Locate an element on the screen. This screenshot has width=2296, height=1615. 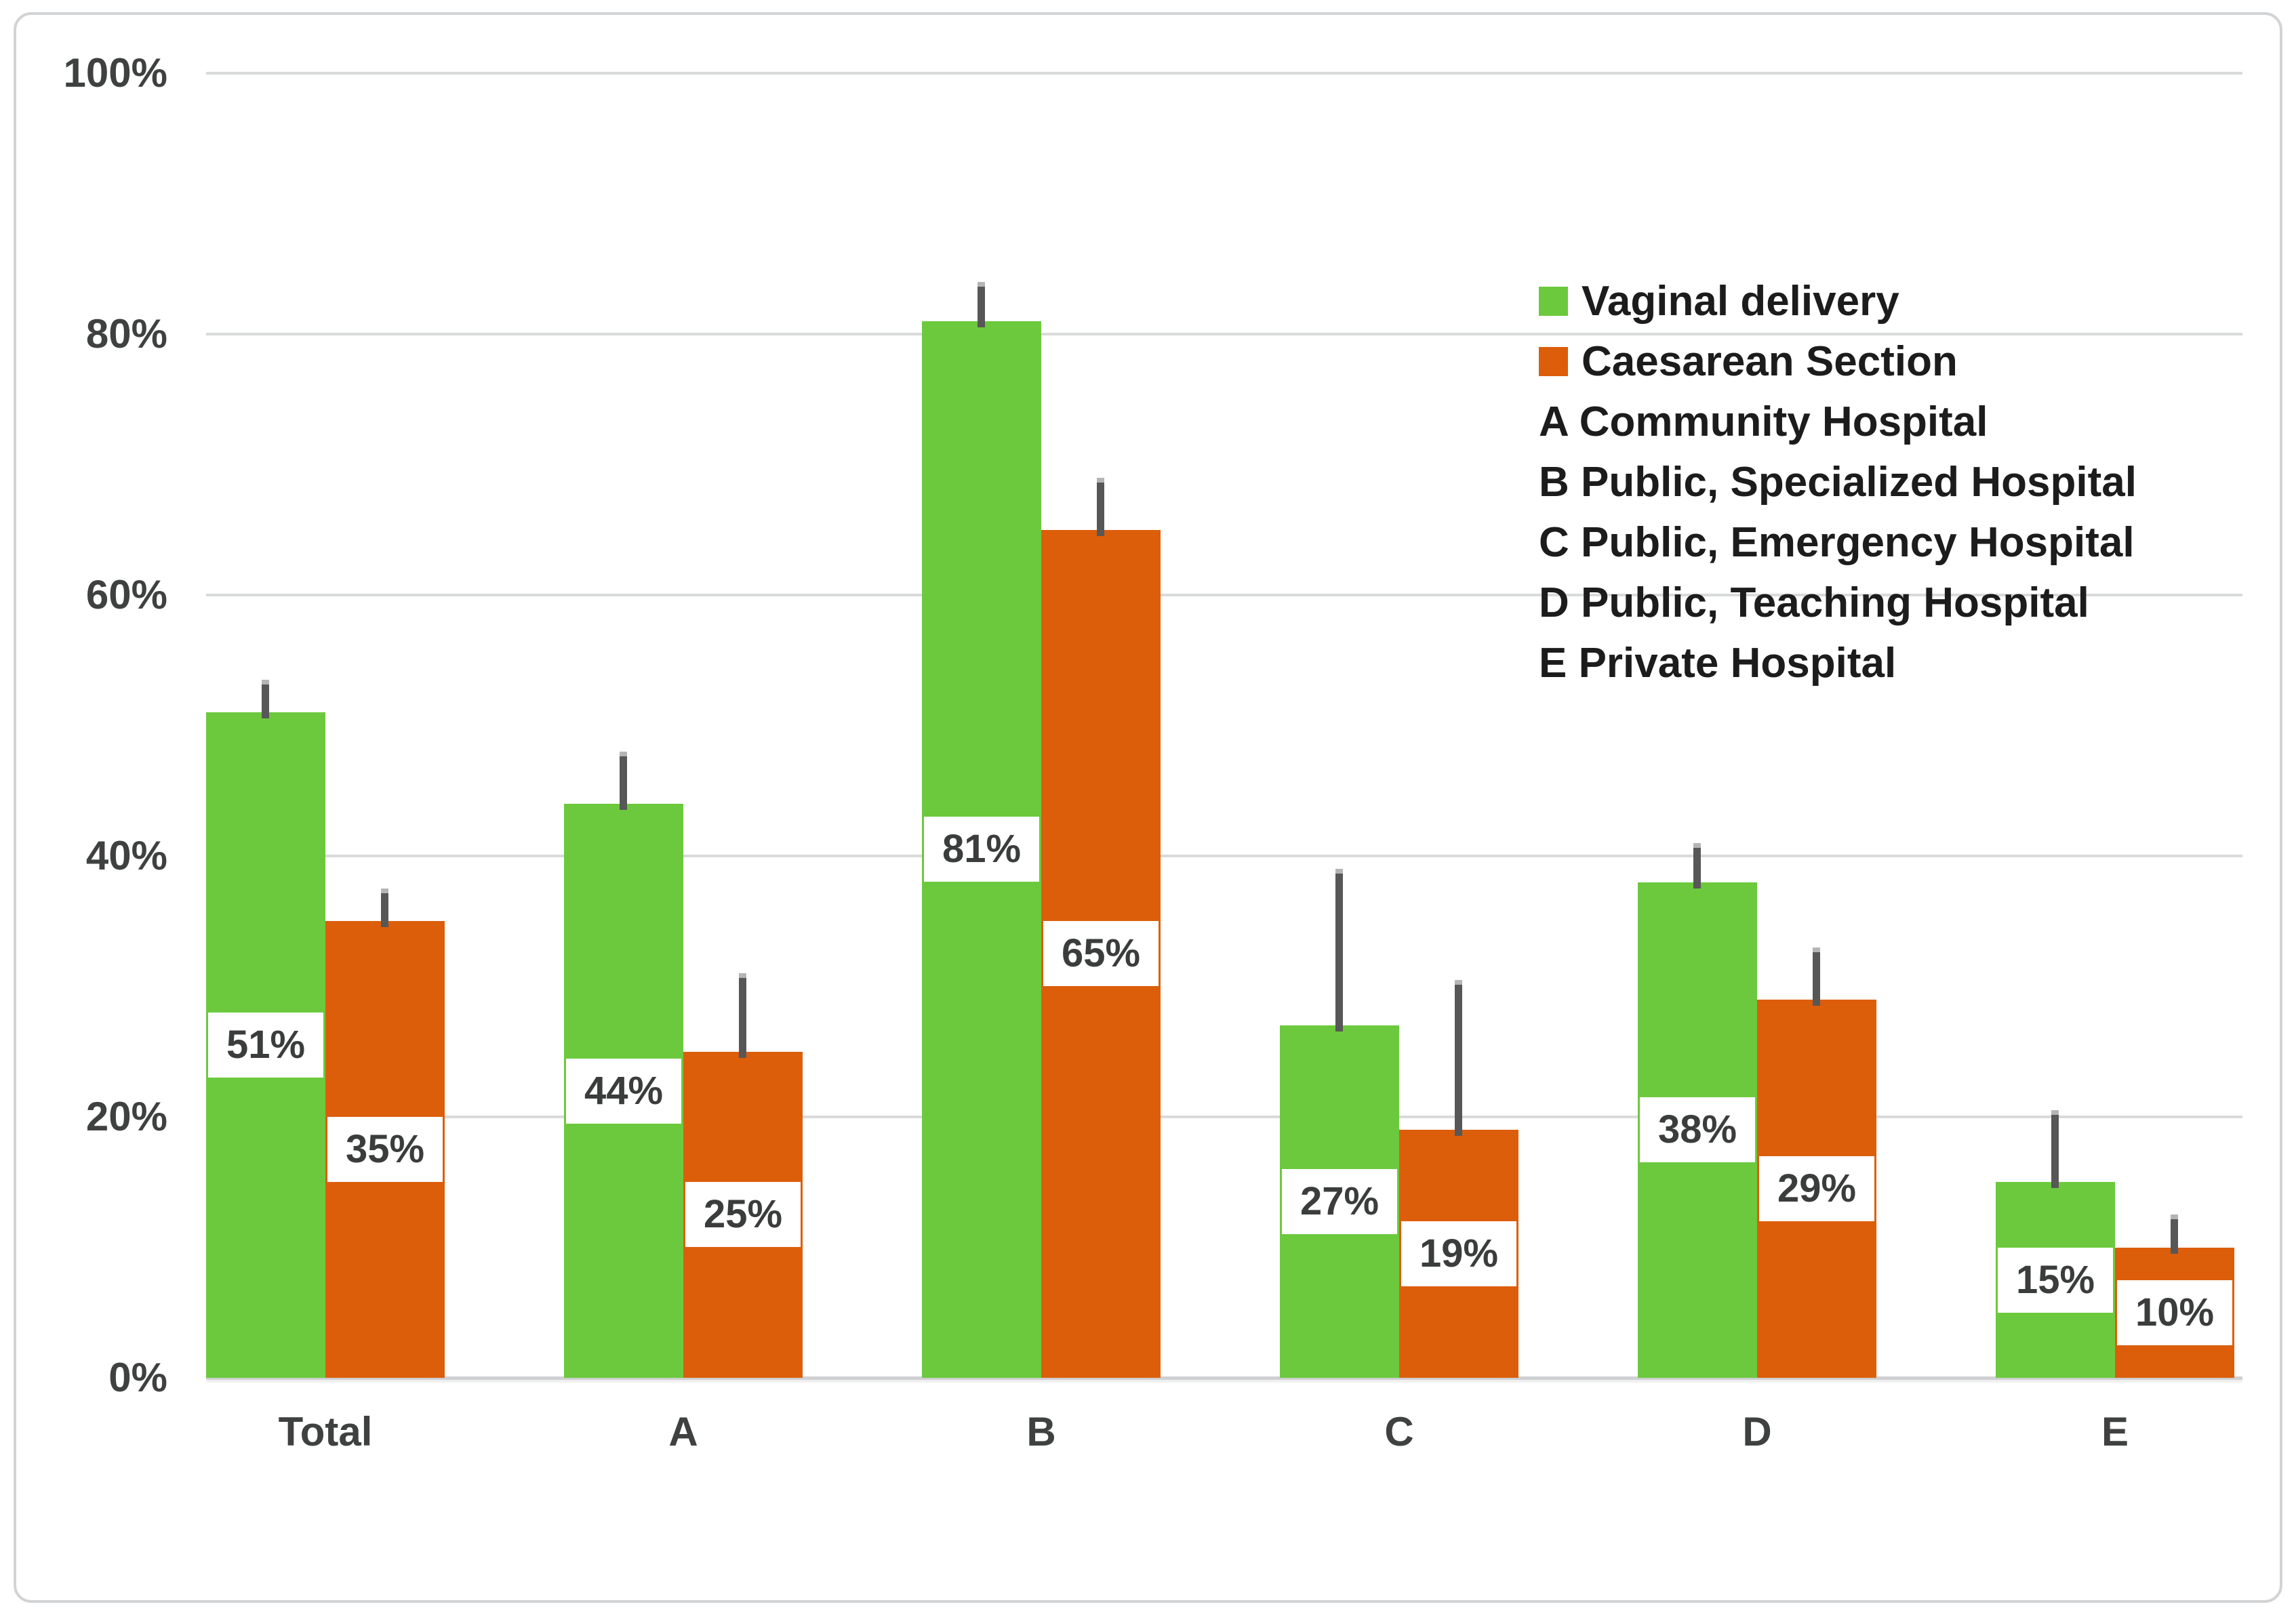
legend-label: Caesarean Section is located at coordinates (1770, 362).